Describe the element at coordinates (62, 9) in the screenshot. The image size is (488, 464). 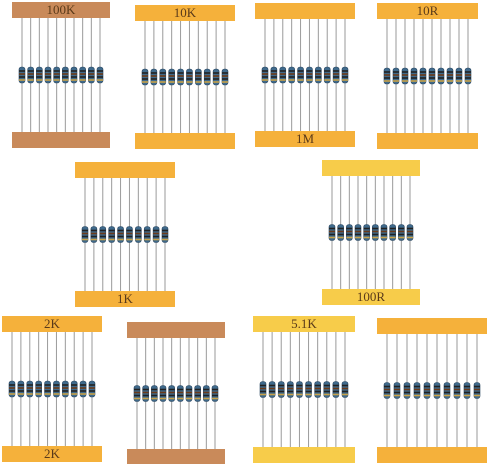
I see `pack-label: 100K` at that location.